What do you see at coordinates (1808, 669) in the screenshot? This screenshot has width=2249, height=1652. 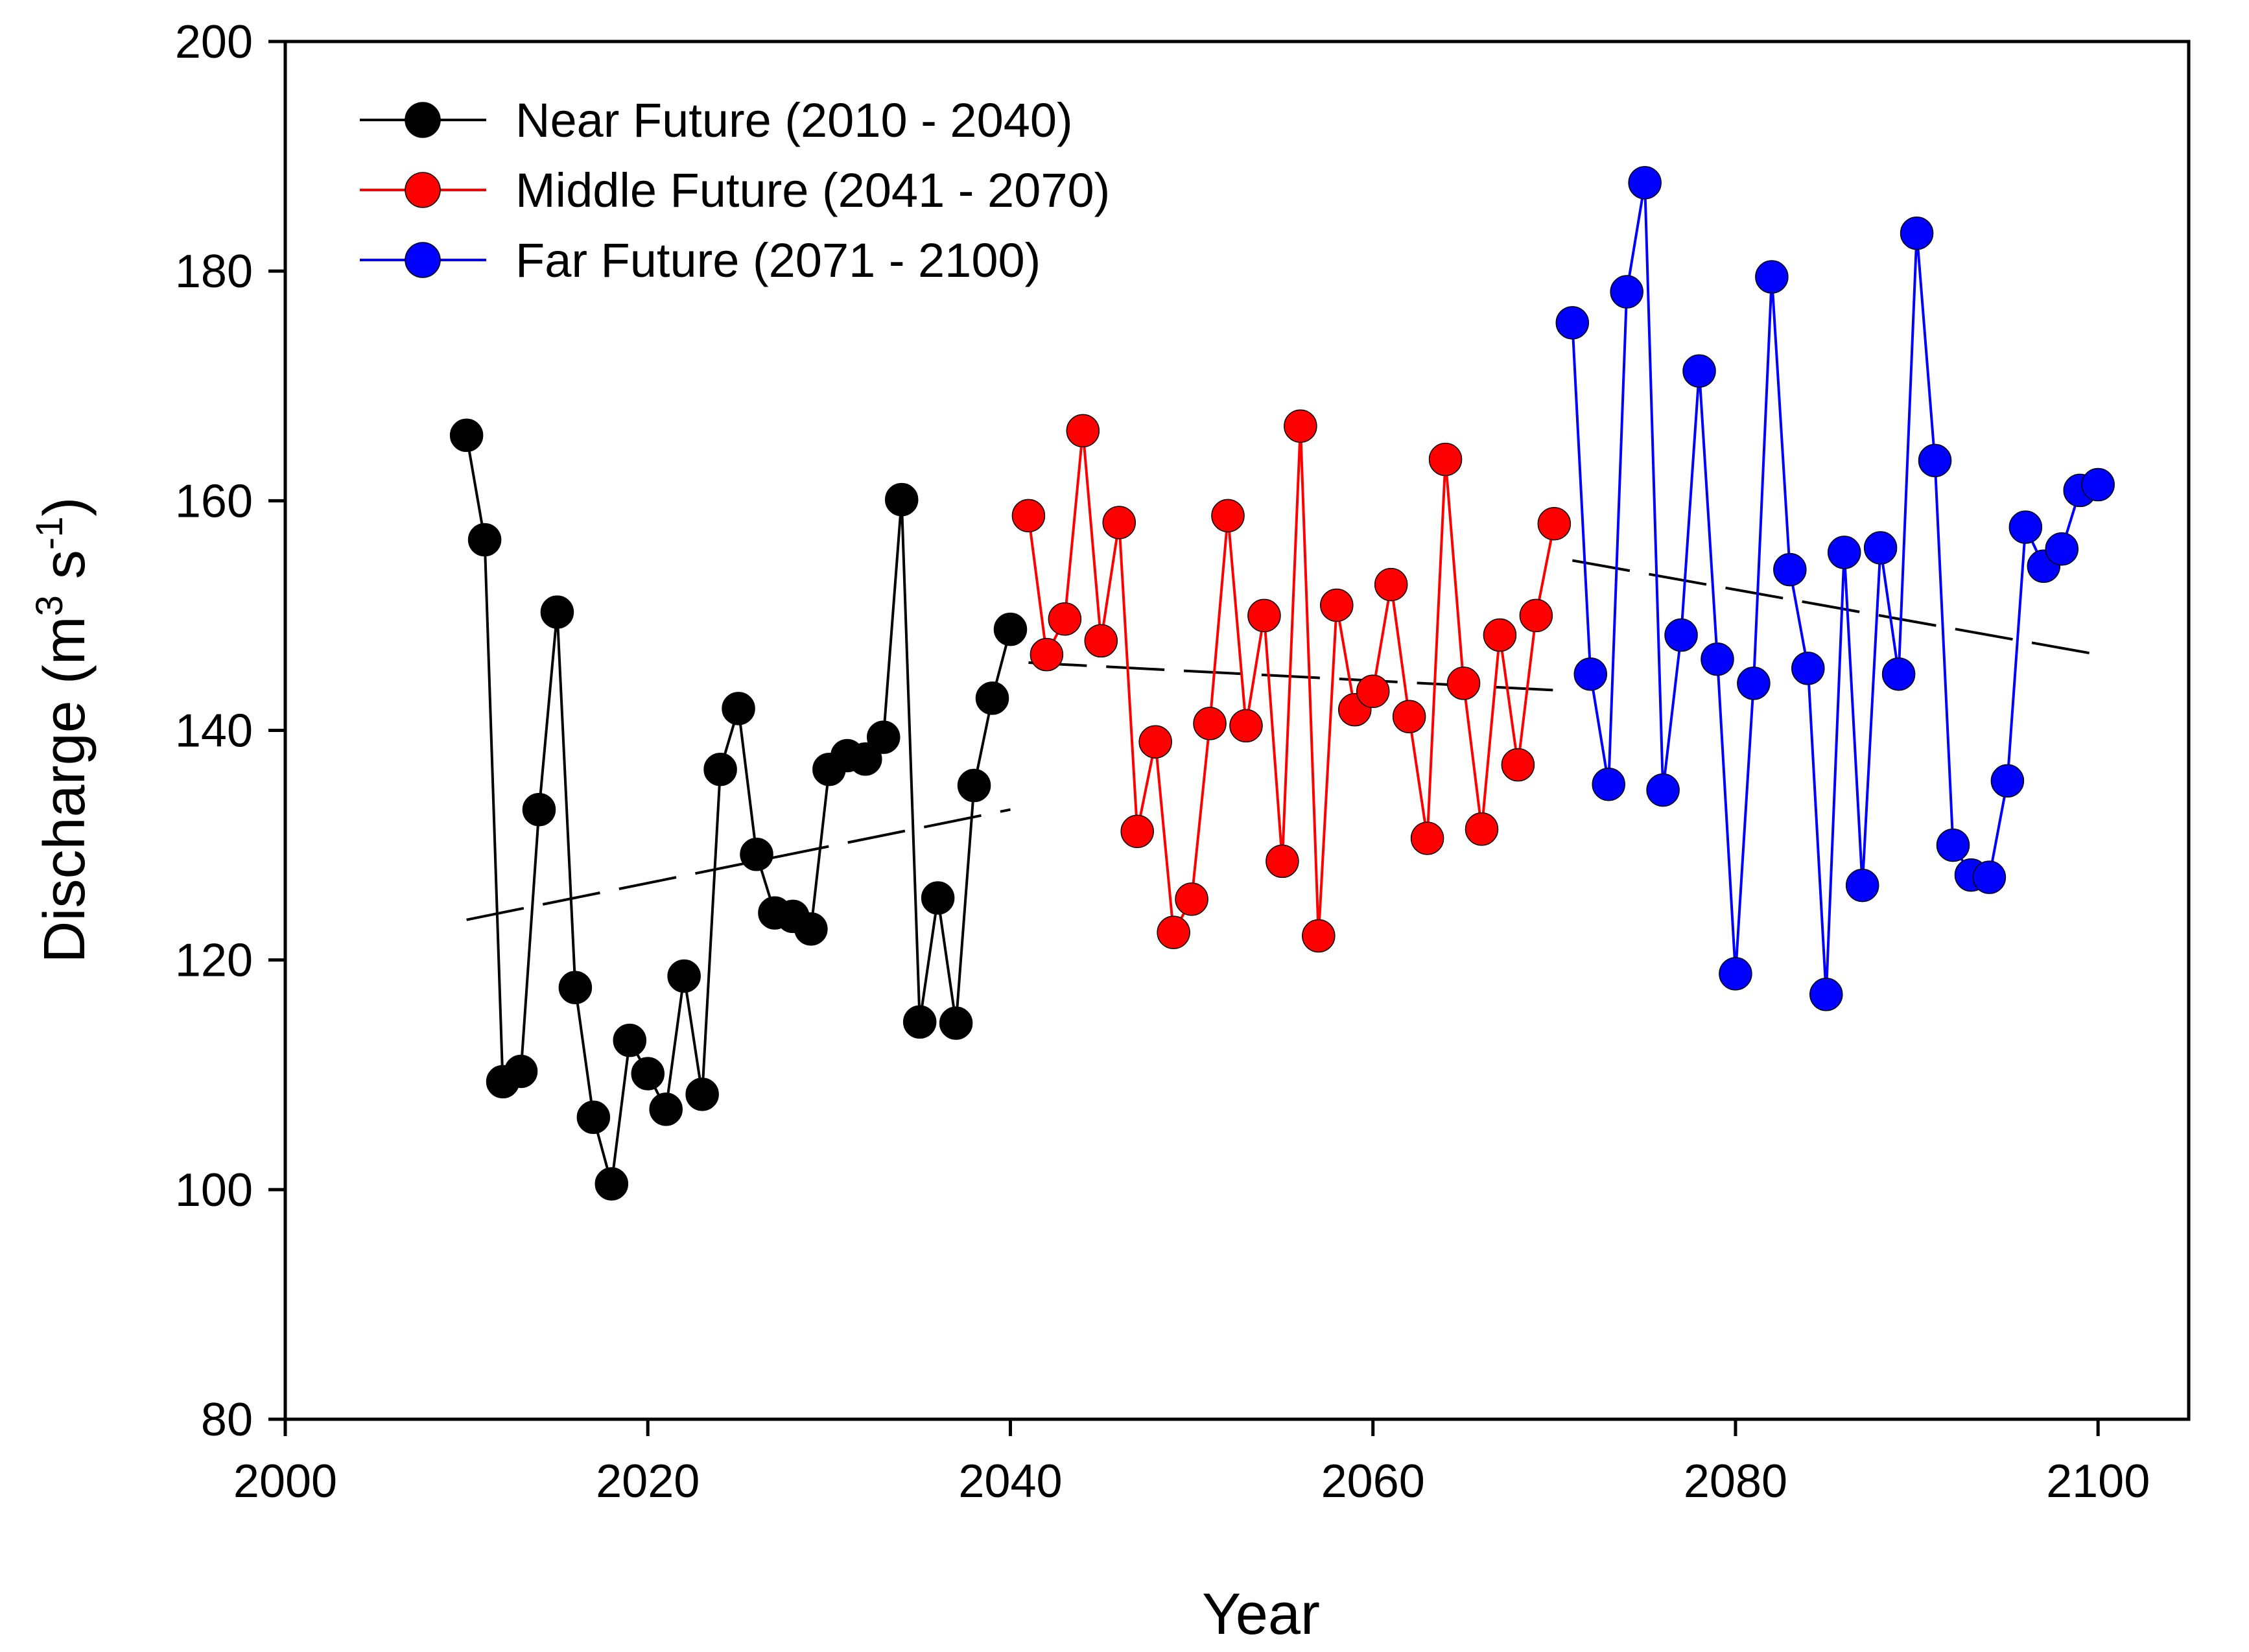 I see `data-point-2084` at bounding box center [1808, 669].